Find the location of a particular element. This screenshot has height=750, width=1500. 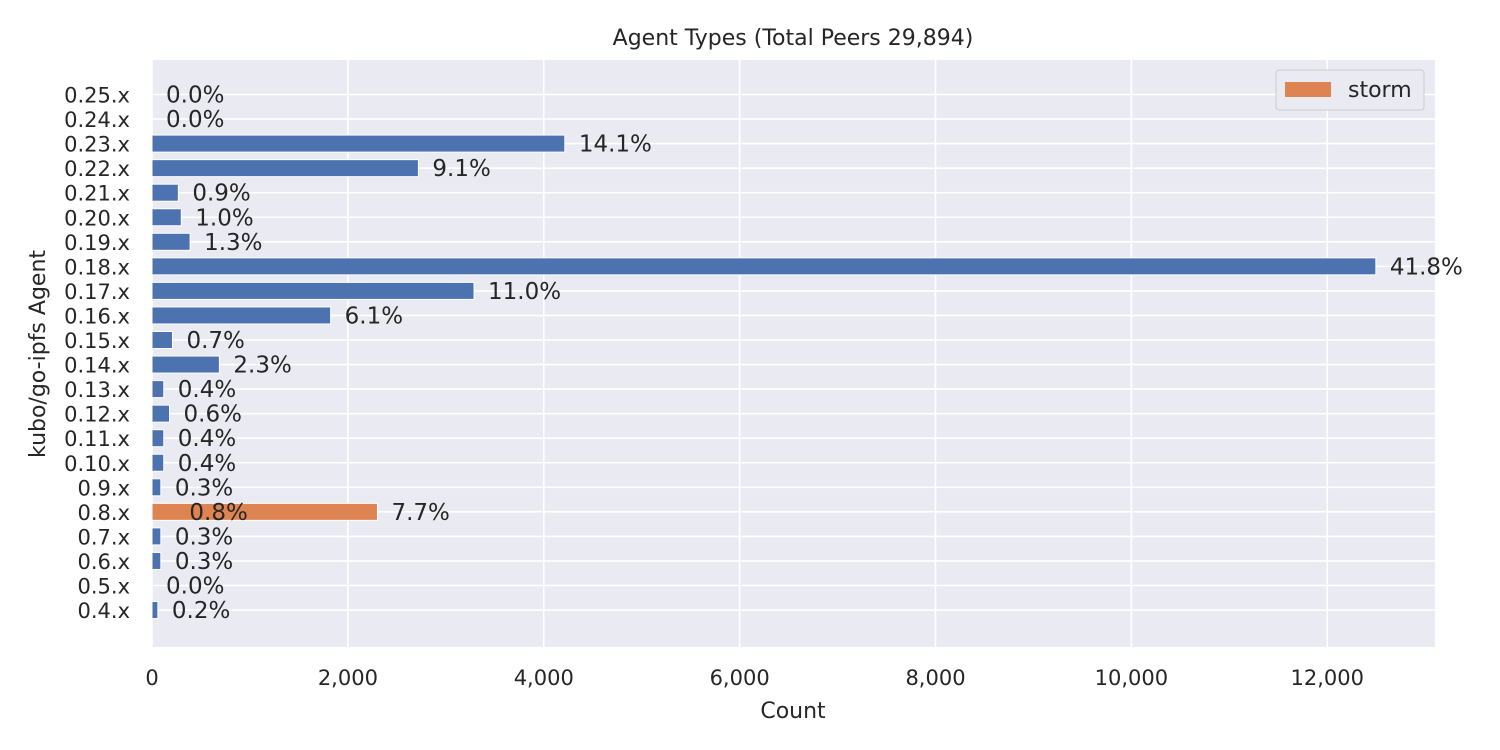

y-tick-label: 0.14.x is located at coordinates (97, 366).